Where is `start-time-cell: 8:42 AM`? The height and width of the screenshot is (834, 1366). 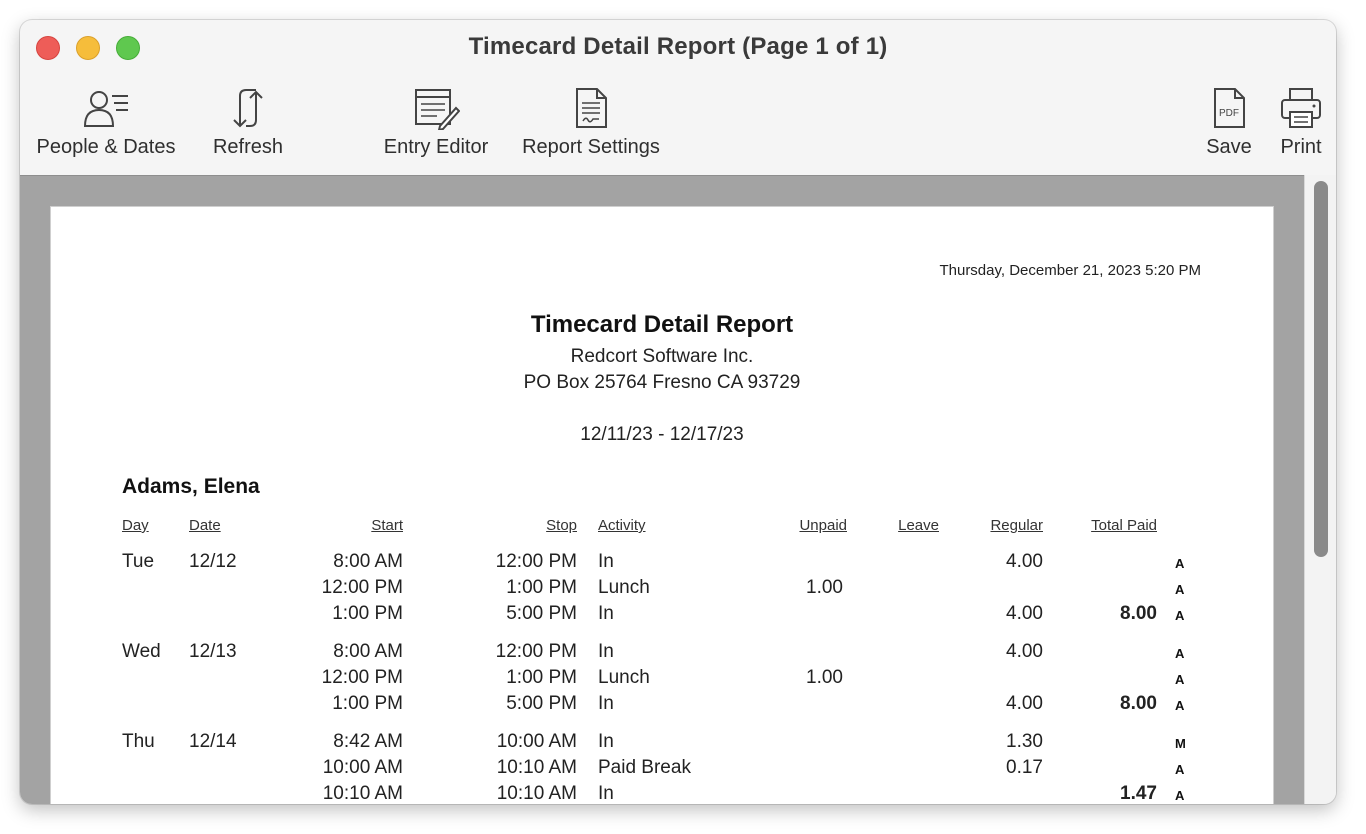
start-time-cell: 8:42 AM is located at coordinates (368, 741).